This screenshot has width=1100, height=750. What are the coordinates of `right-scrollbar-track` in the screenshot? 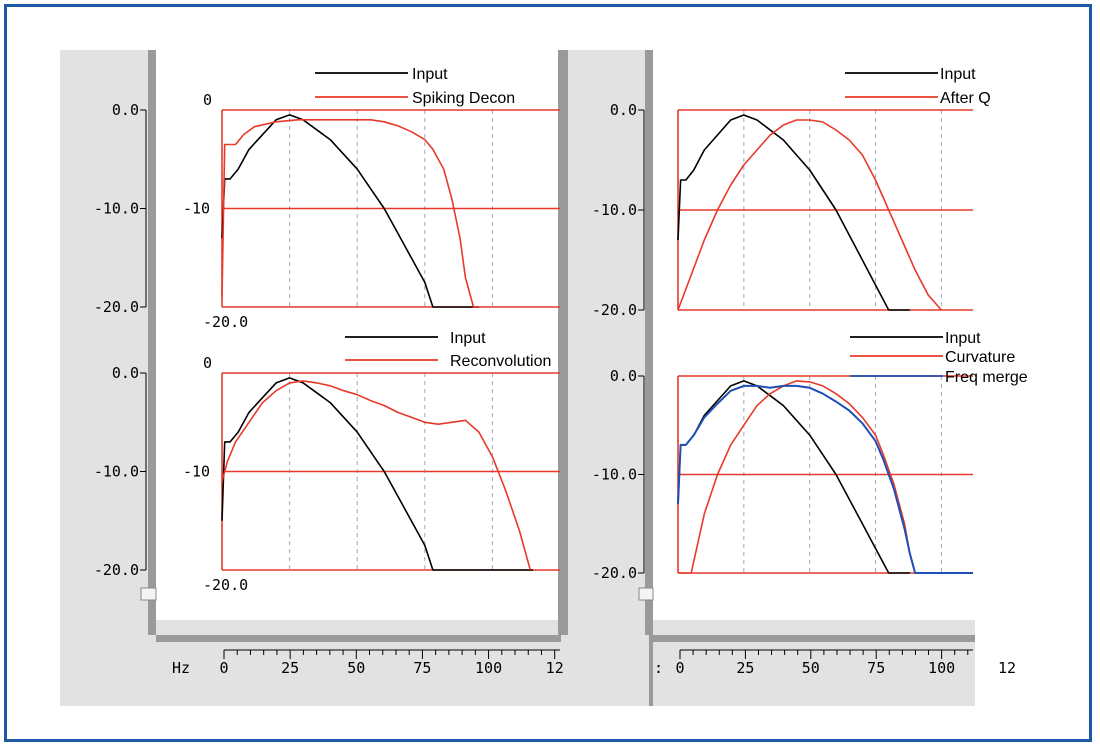 It's located at (649, 378).